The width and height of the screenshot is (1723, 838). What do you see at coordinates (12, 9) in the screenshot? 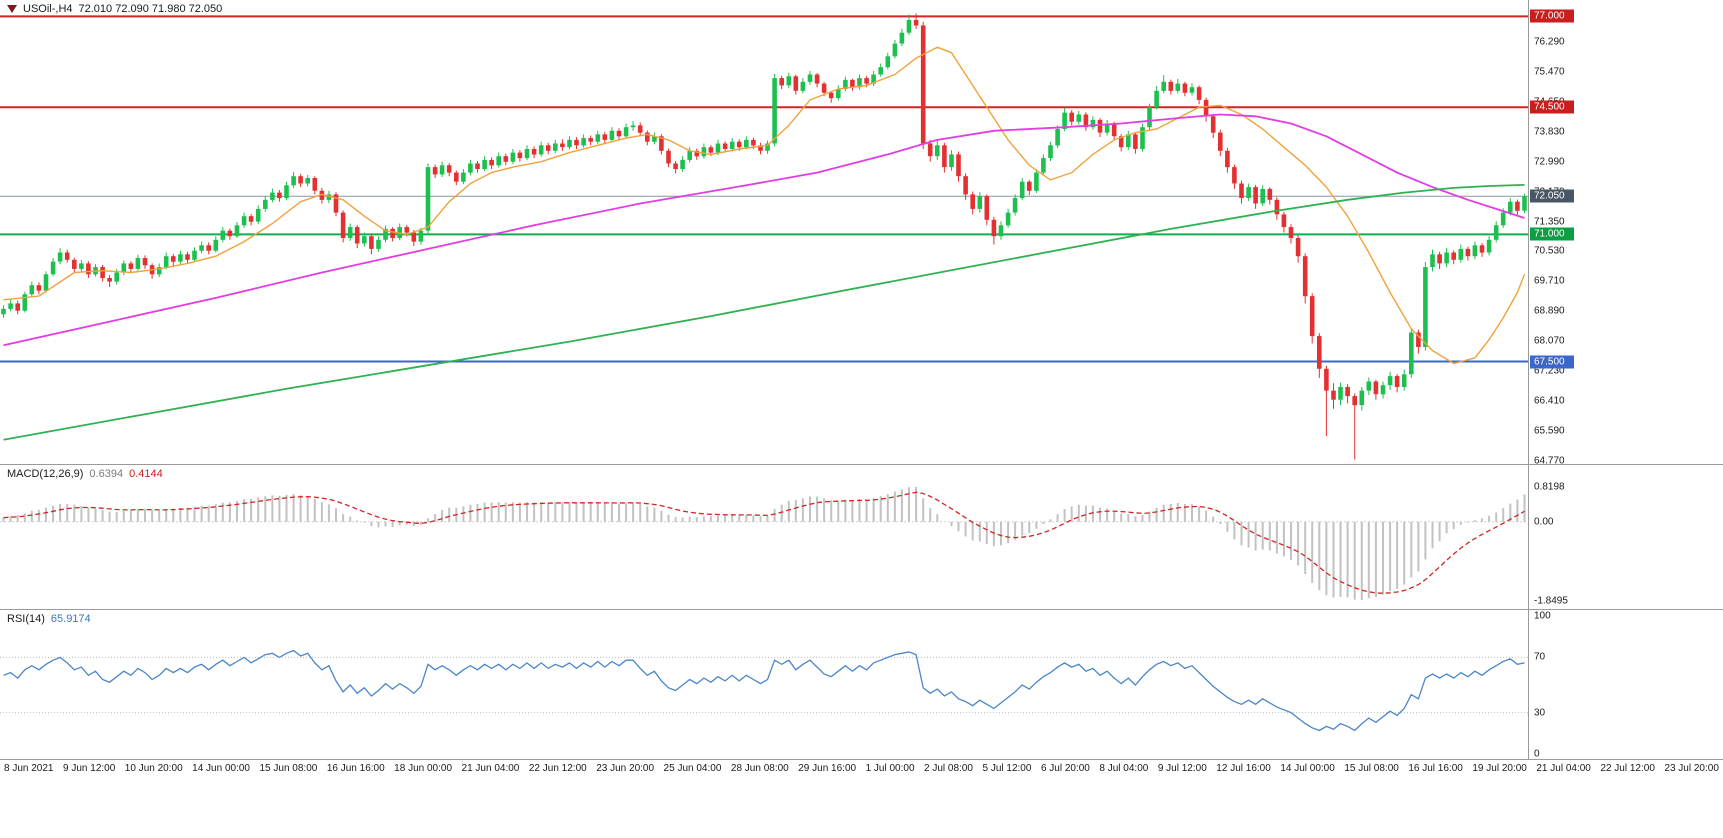
I see `symbol-icon` at bounding box center [12, 9].